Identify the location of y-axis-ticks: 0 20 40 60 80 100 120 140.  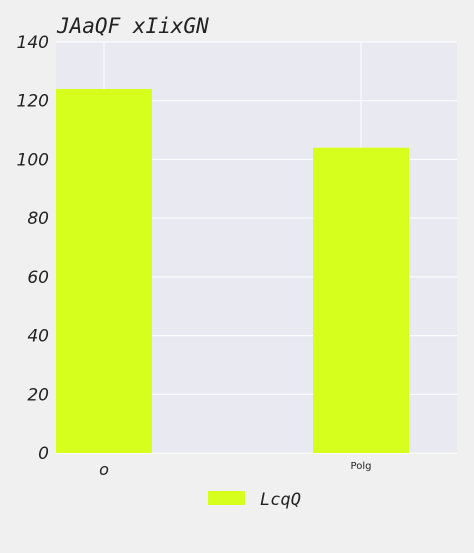
(33, 248).